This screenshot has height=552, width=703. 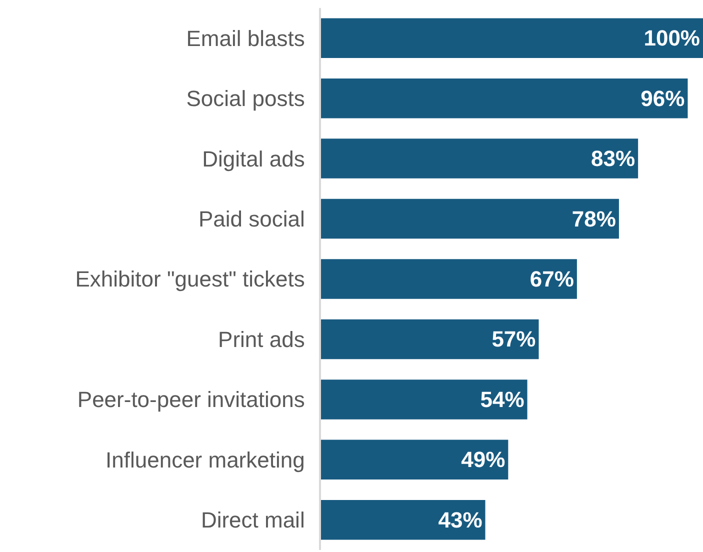 I want to click on data-label: 100%, so click(x=672, y=38).